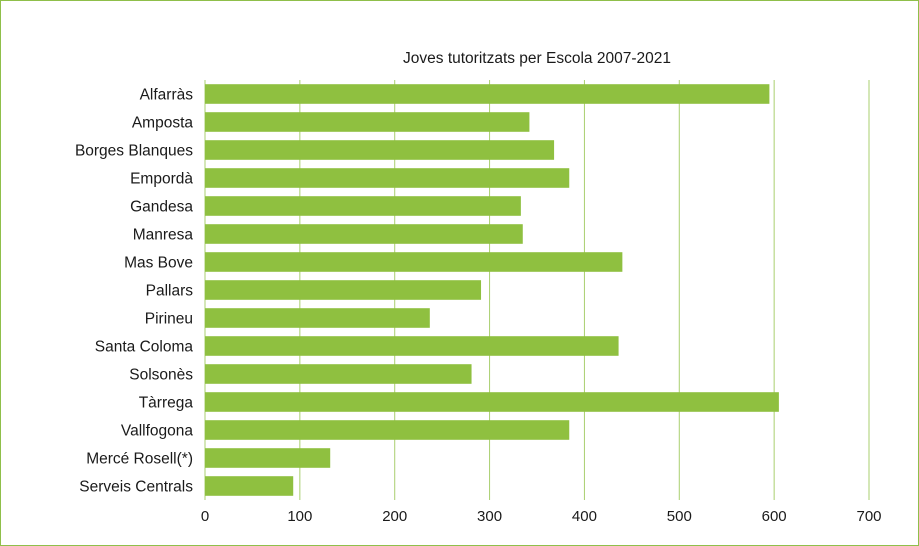 This screenshot has height=546, width=919. Describe the element at coordinates (584, 516) in the screenshot. I see `x-tick-label: 400` at that location.